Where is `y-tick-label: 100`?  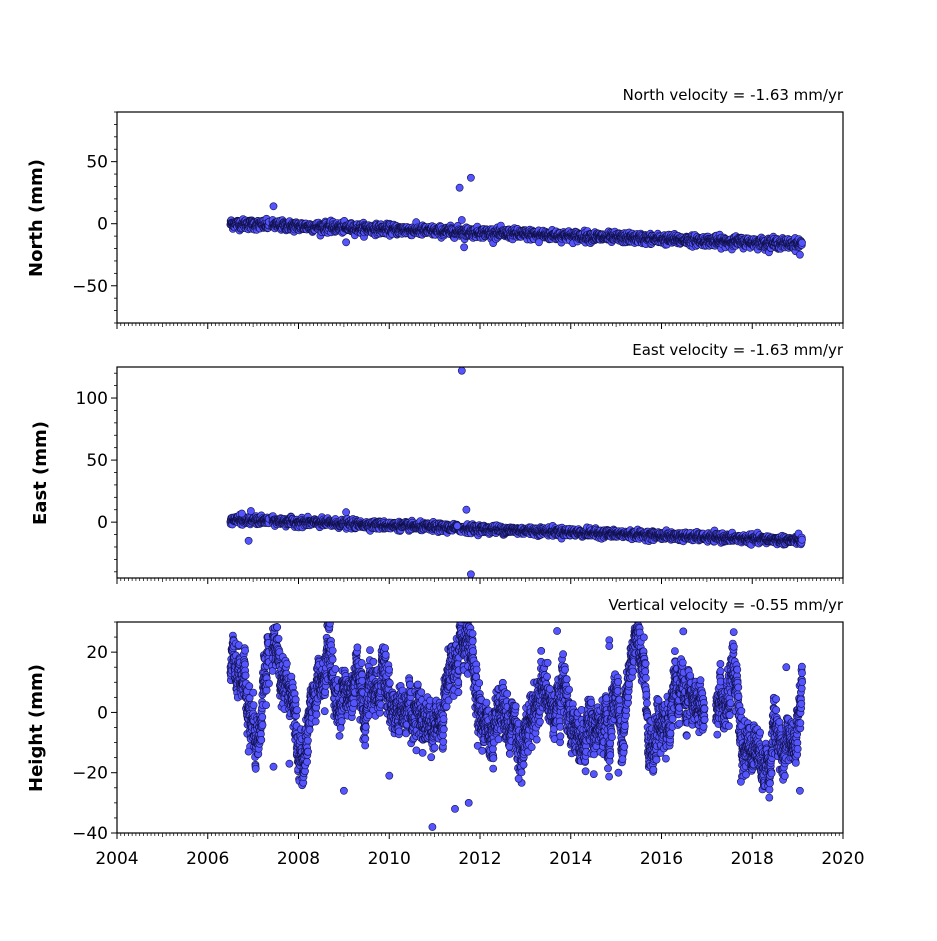 y-tick-label: 100 is located at coordinates (92, 399).